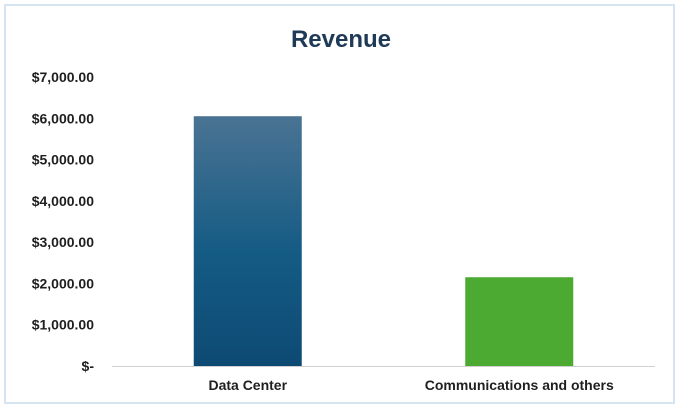  Describe the element at coordinates (63, 77) in the screenshot. I see `y-tick-label: $7,000.00` at that location.